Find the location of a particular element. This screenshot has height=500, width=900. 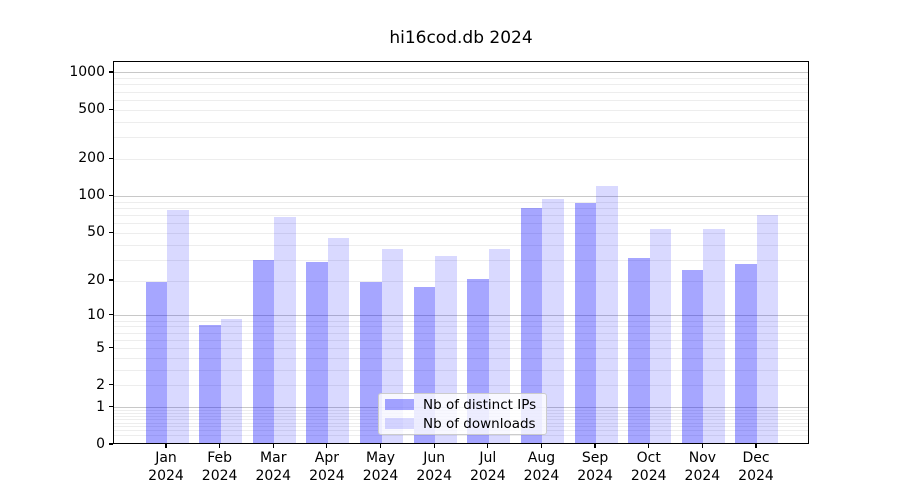

x-tick-month: Jul is located at coordinates (488, 458).